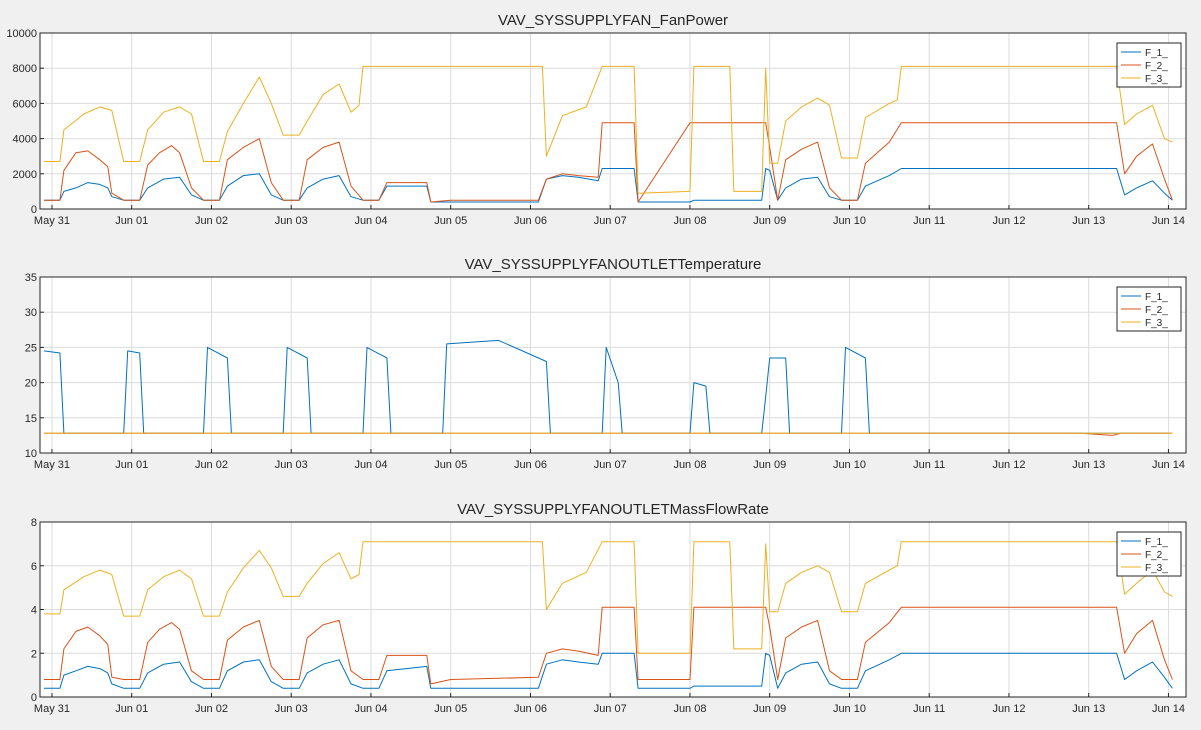 Image resolution: width=1201 pixels, height=730 pixels. I want to click on y-tick-label: 8, so click(34, 523).